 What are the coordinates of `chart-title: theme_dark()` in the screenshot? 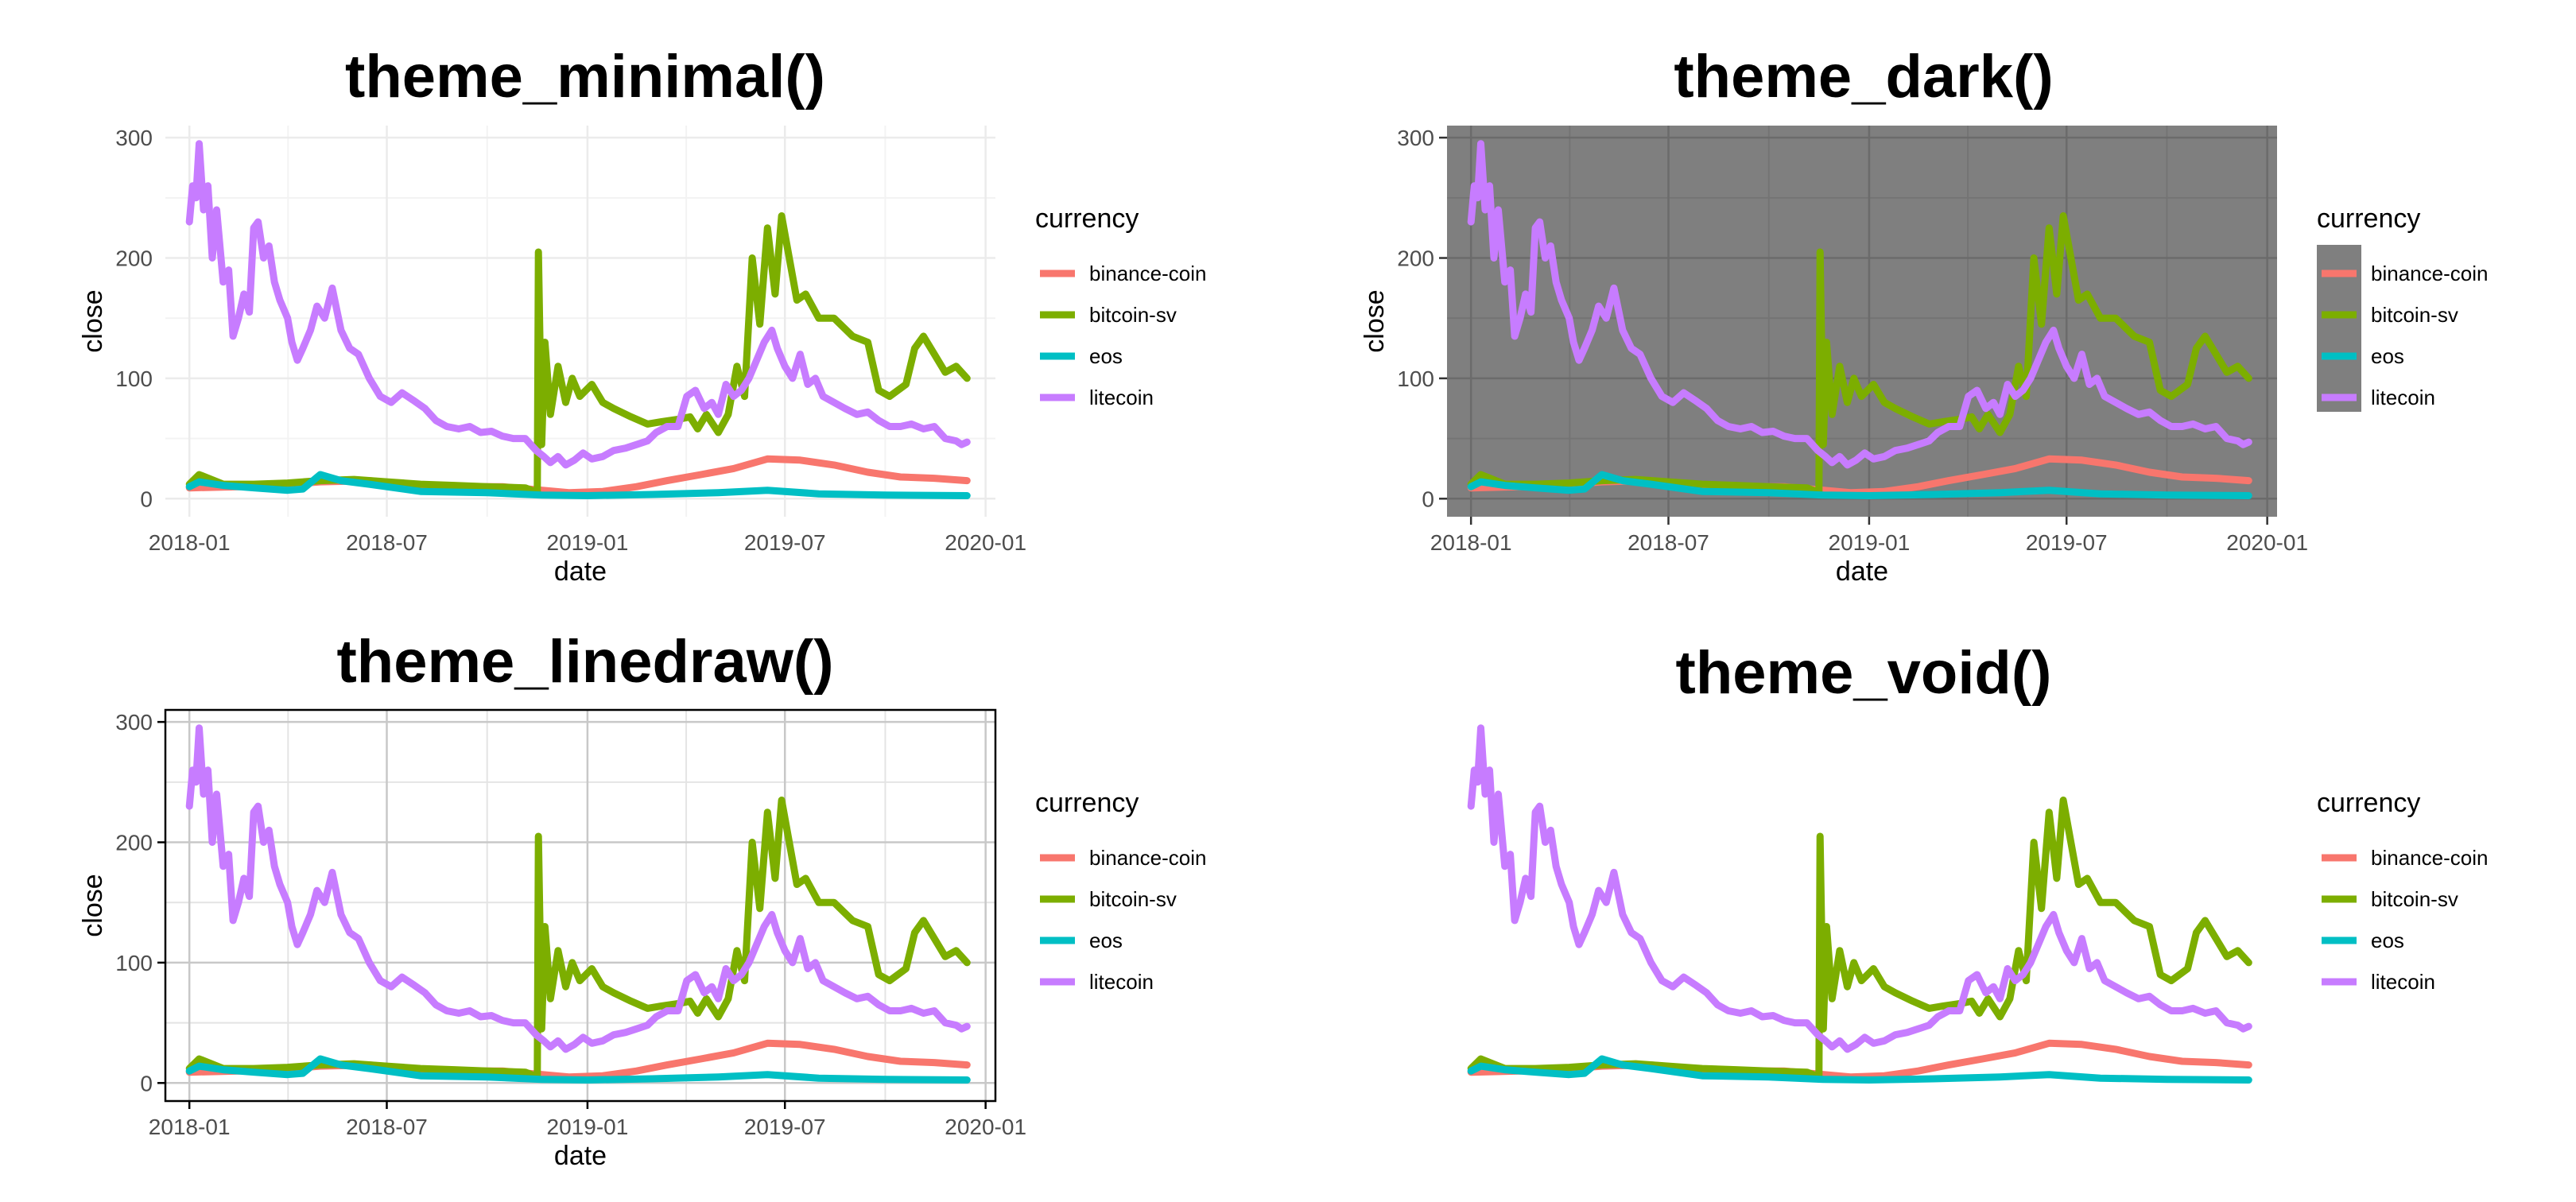 It's located at (1863, 77).